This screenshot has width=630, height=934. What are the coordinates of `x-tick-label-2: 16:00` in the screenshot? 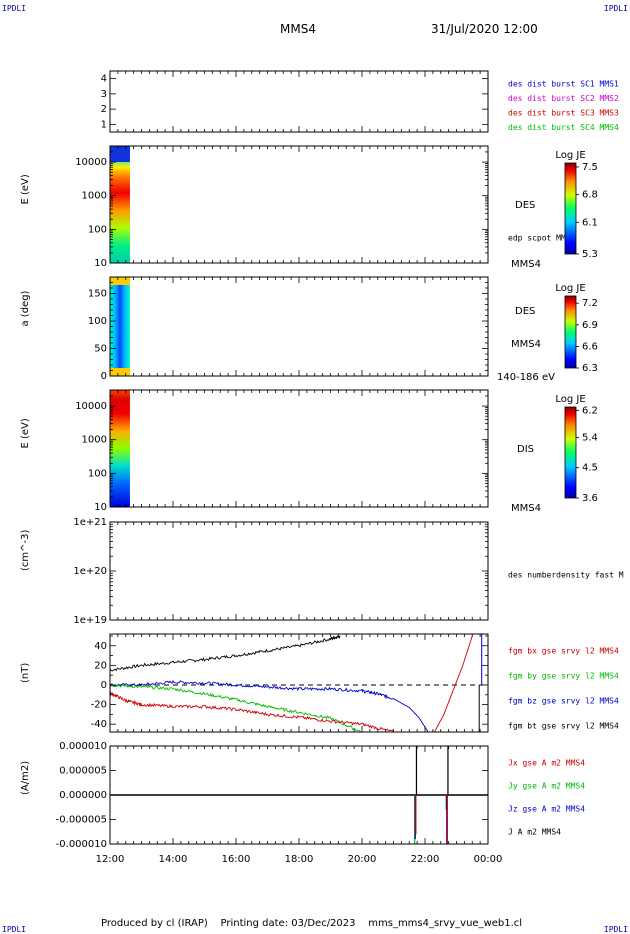 It's located at (236, 859).